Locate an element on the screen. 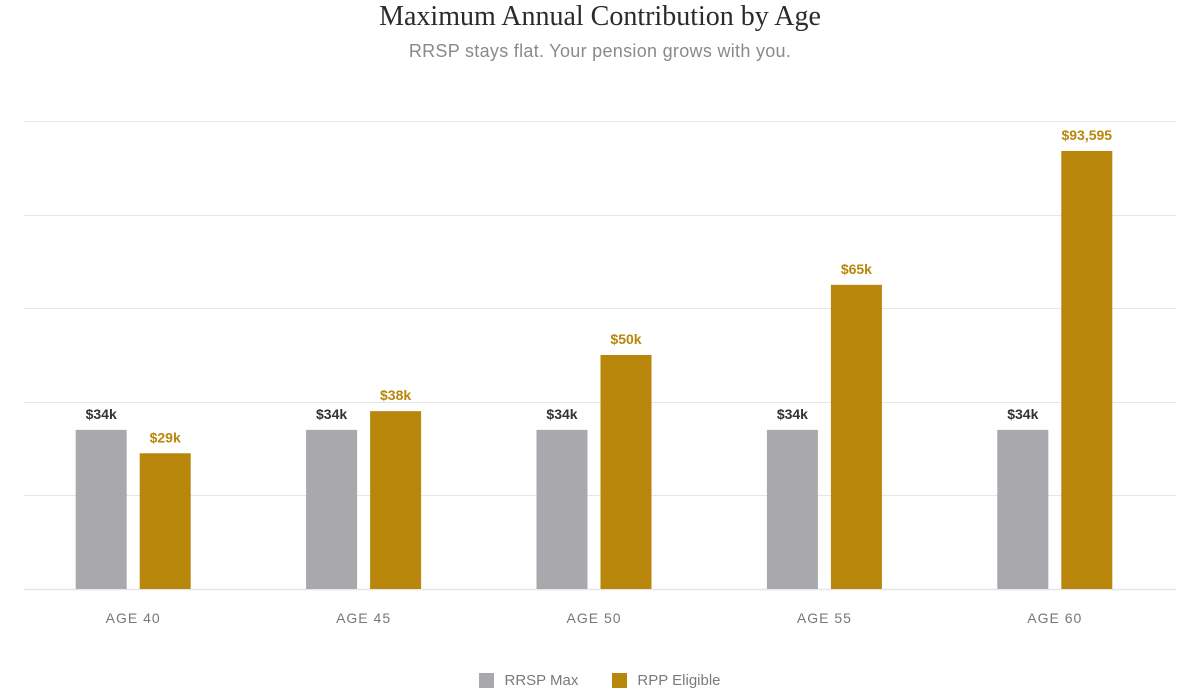  legend-item-rpp-eligible: RPP Eligible is located at coordinates (666, 680).